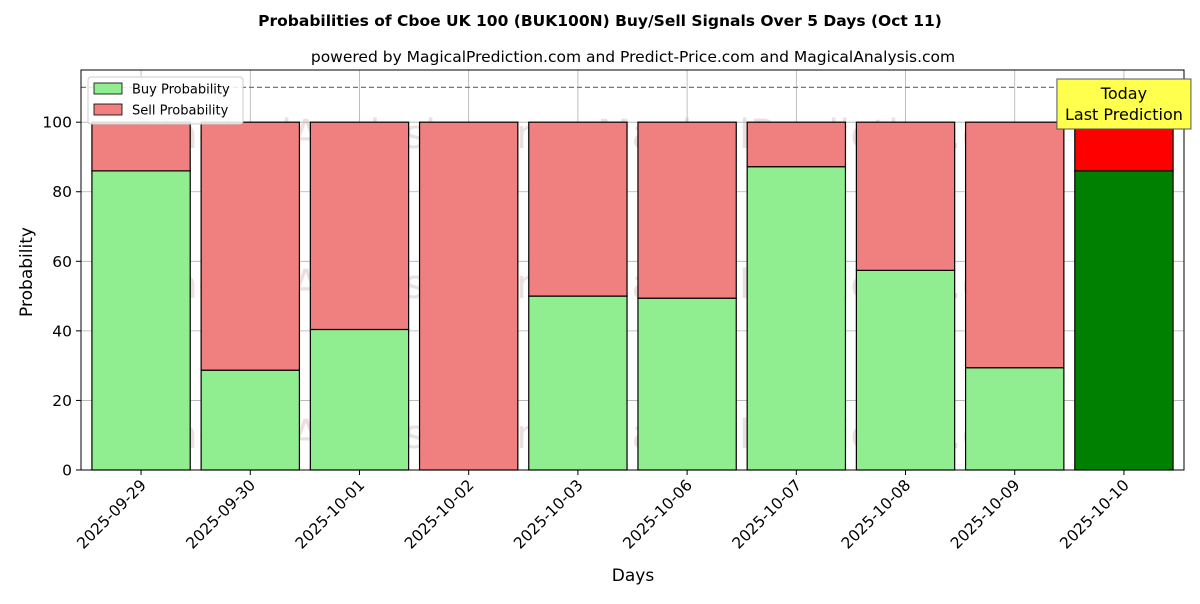 This screenshot has width=1200, height=604. Describe the element at coordinates (985, 514) in the screenshot. I see `x-tick-label: 2025-10-09` at that location.